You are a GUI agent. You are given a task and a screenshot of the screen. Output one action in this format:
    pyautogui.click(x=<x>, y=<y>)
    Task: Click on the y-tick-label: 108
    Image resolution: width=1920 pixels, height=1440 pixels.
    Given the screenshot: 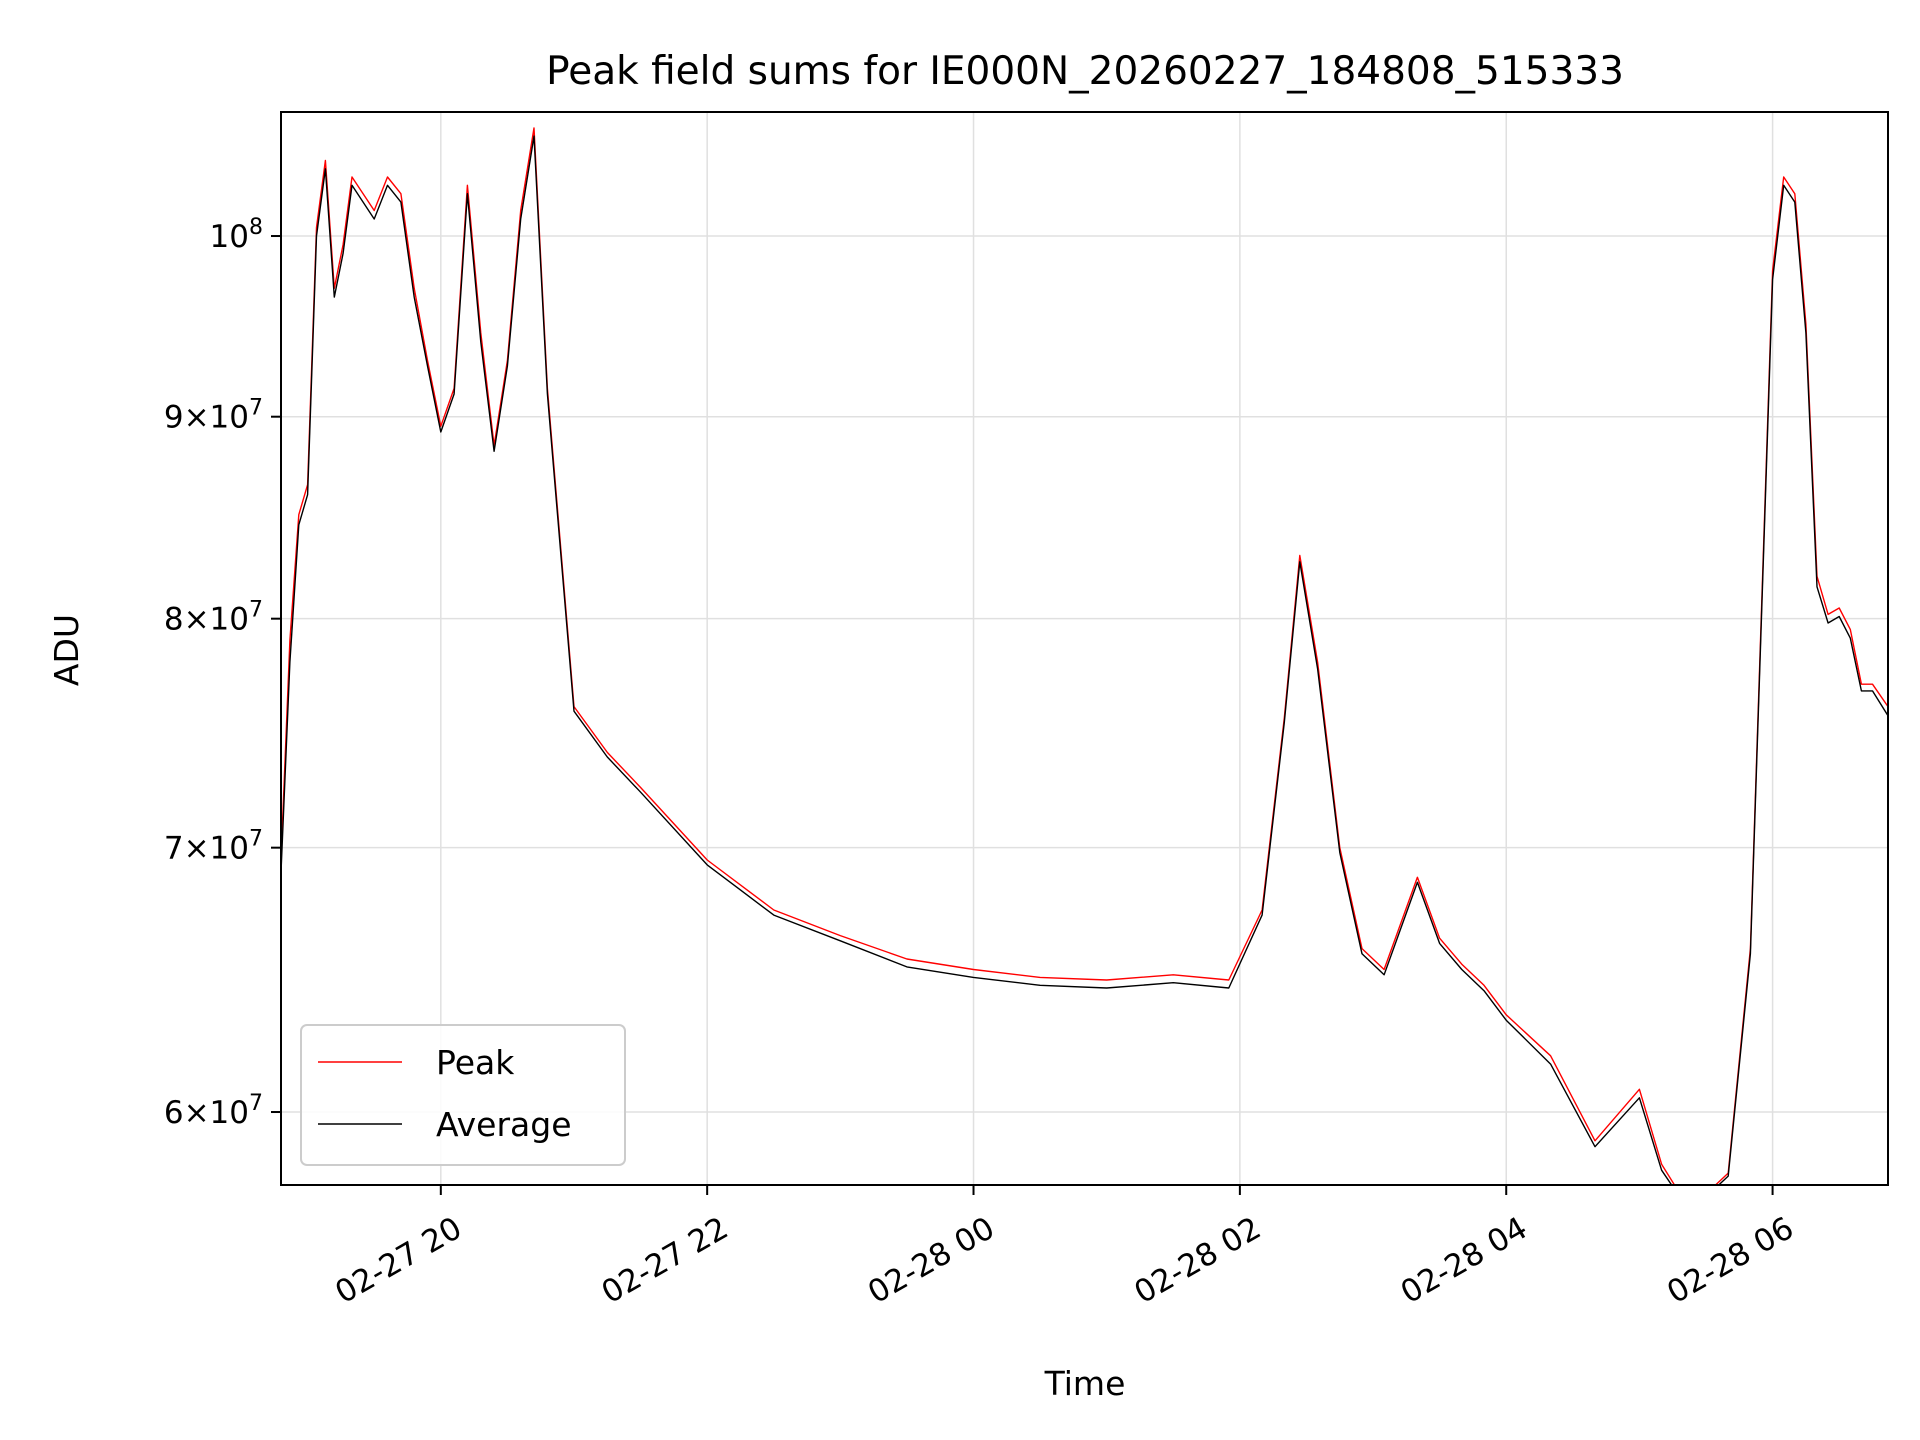 What is the action you would take?
    pyautogui.click(x=236, y=235)
    